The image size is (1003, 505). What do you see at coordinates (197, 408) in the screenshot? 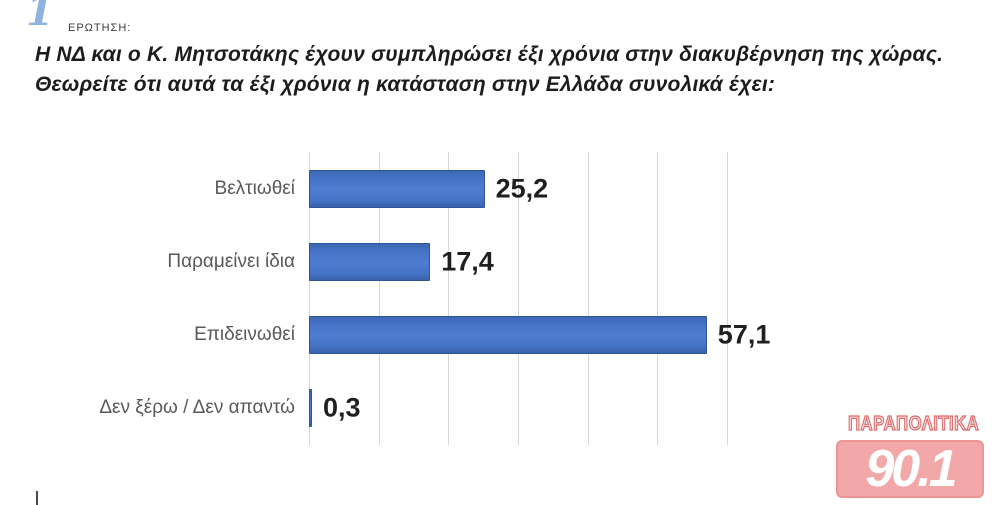
I see `category-label: Δεν ξέρω / Δεν απαντώ` at bounding box center [197, 408].